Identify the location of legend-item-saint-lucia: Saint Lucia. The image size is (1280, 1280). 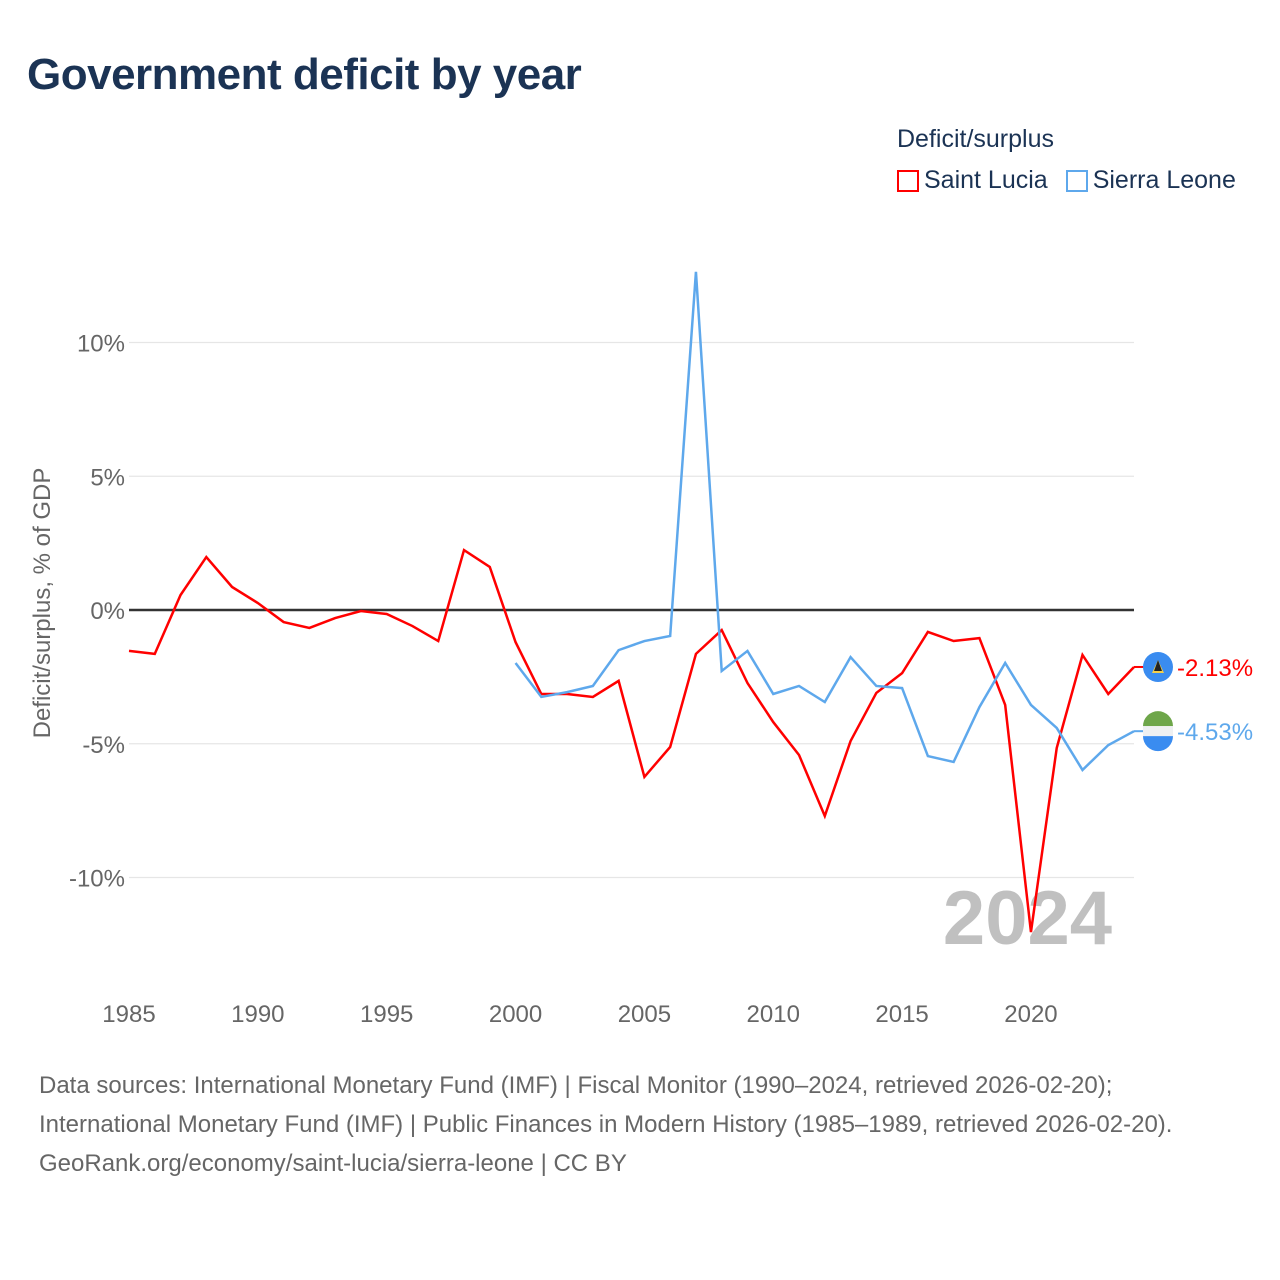
(972, 180).